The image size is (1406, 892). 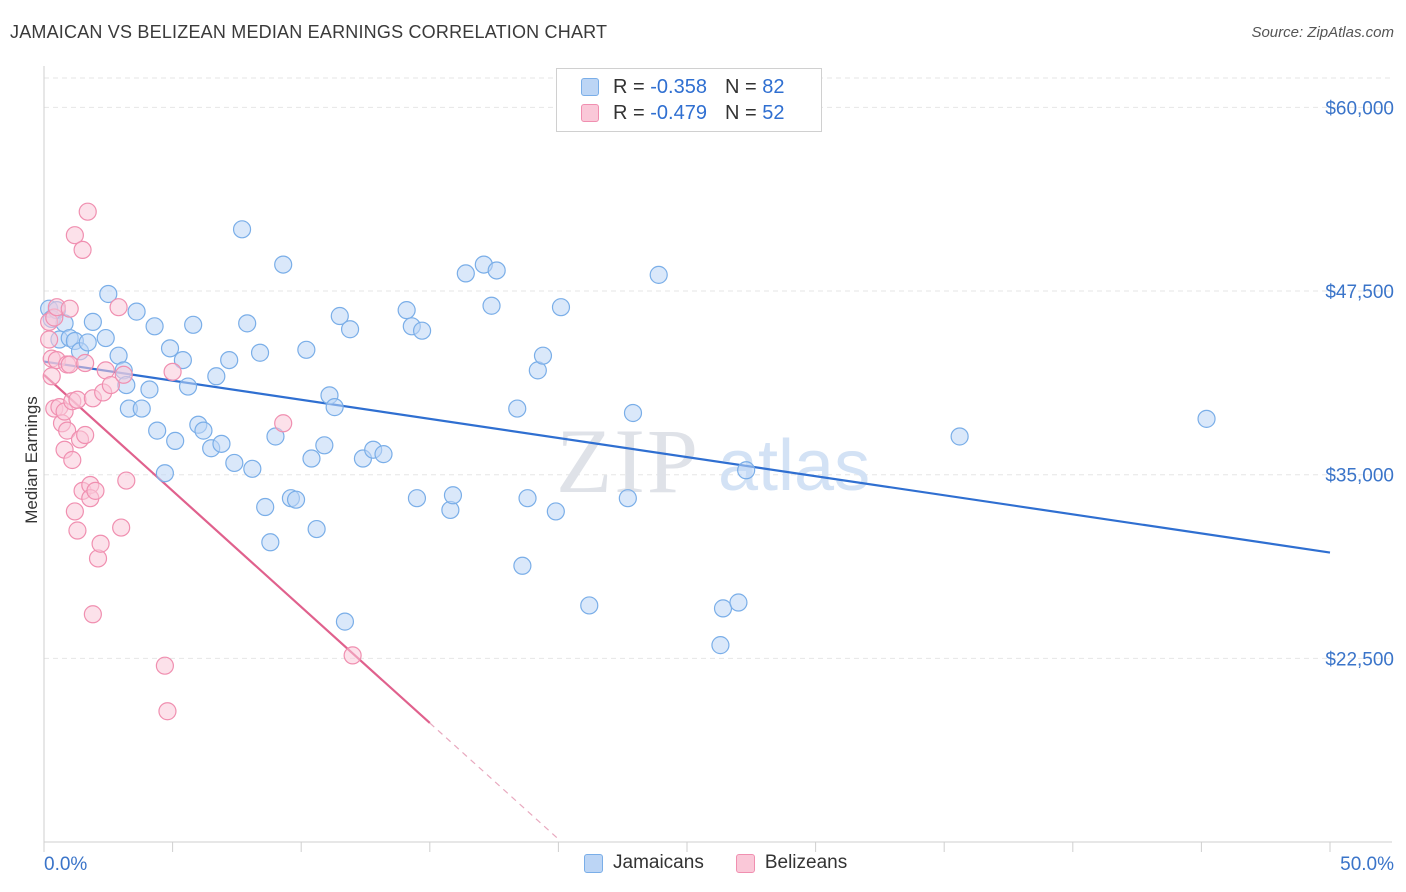 What do you see at coordinates (31, 460) in the screenshot?
I see `y-axis-label: Median Earnings` at bounding box center [31, 460].